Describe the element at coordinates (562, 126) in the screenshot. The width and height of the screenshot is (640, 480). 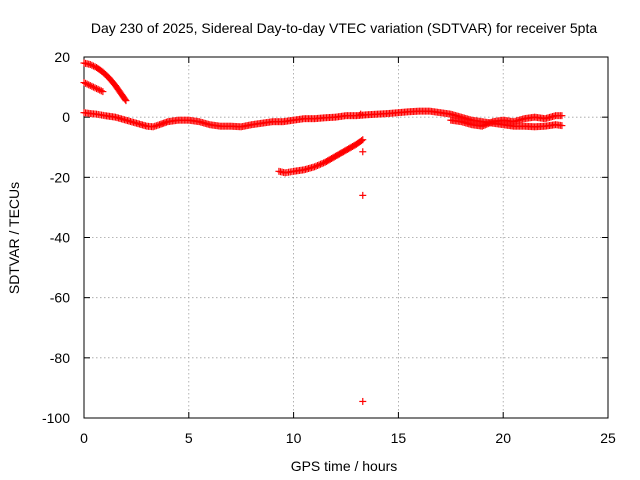
I see `data-point-main-track` at that location.